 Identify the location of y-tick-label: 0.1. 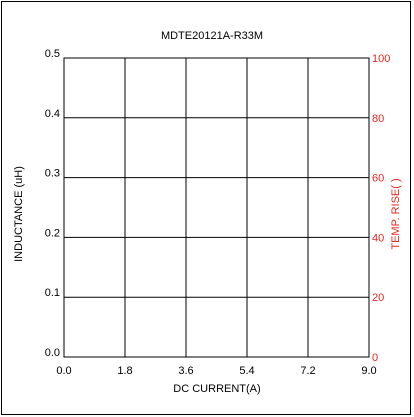
(52, 293).